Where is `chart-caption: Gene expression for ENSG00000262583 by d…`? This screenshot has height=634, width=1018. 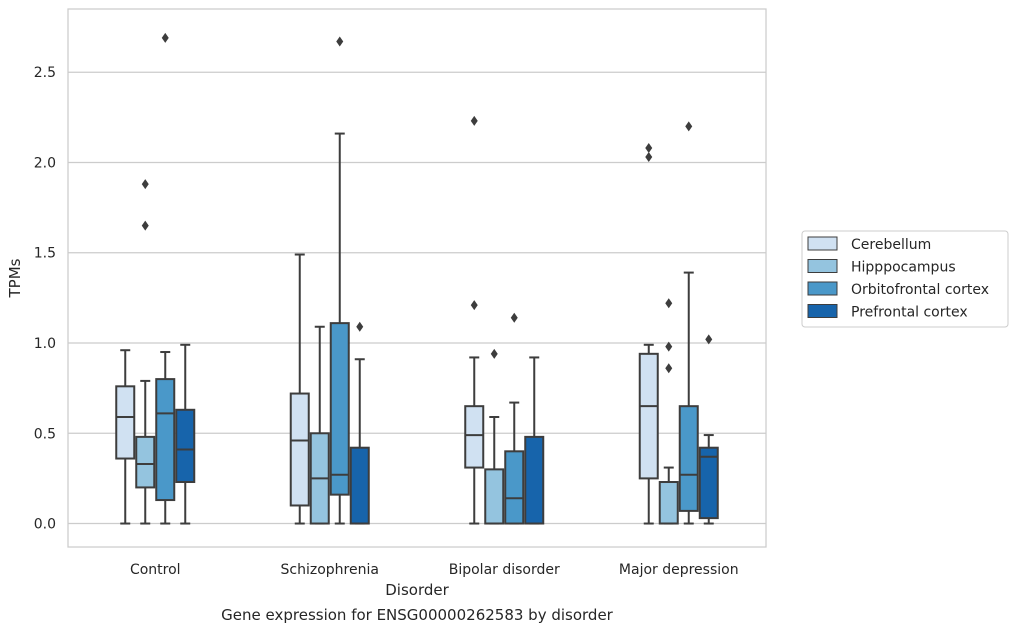
chart-caption: Gene expression for ENSG00000262583 by d… is located at coordinates (417, 615).